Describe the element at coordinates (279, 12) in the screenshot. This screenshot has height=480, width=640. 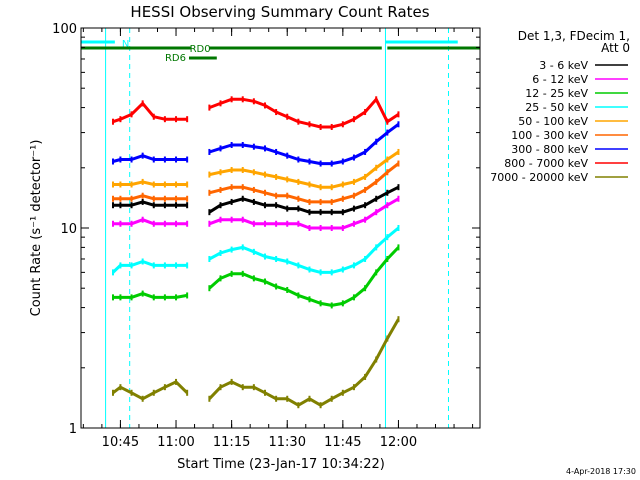
I see `chart-title: HESSI Observing Summary Count Rates` at that location.